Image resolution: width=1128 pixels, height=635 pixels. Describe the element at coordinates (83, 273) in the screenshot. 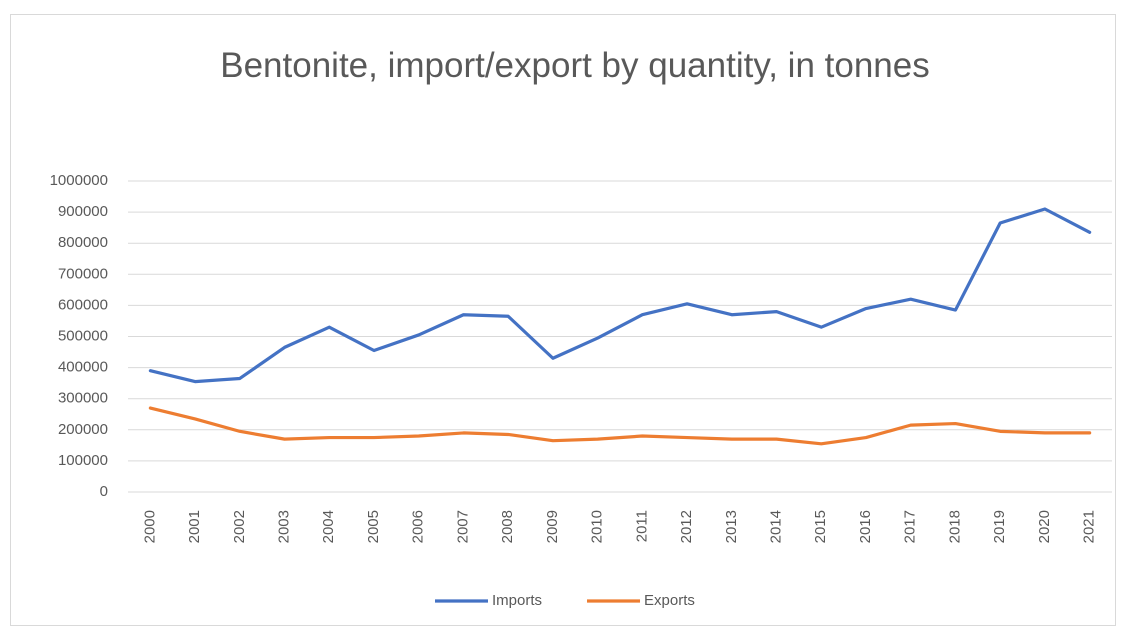

I see `y-tick-label: 700000` at that location.